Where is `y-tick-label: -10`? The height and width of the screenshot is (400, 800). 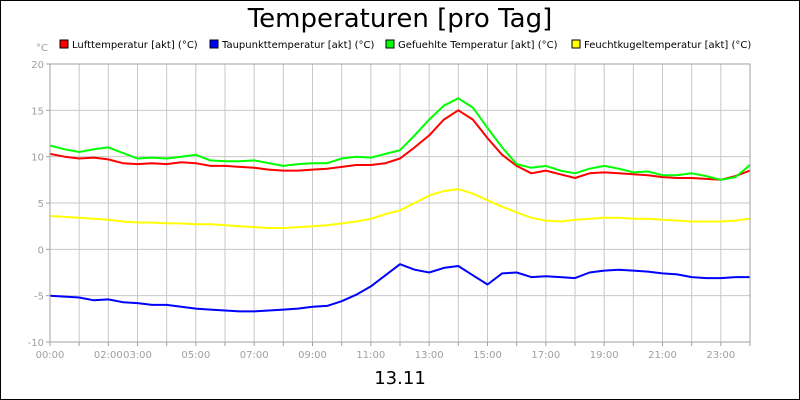 y-tick-label: -10 is located at coordinates (36, 343).